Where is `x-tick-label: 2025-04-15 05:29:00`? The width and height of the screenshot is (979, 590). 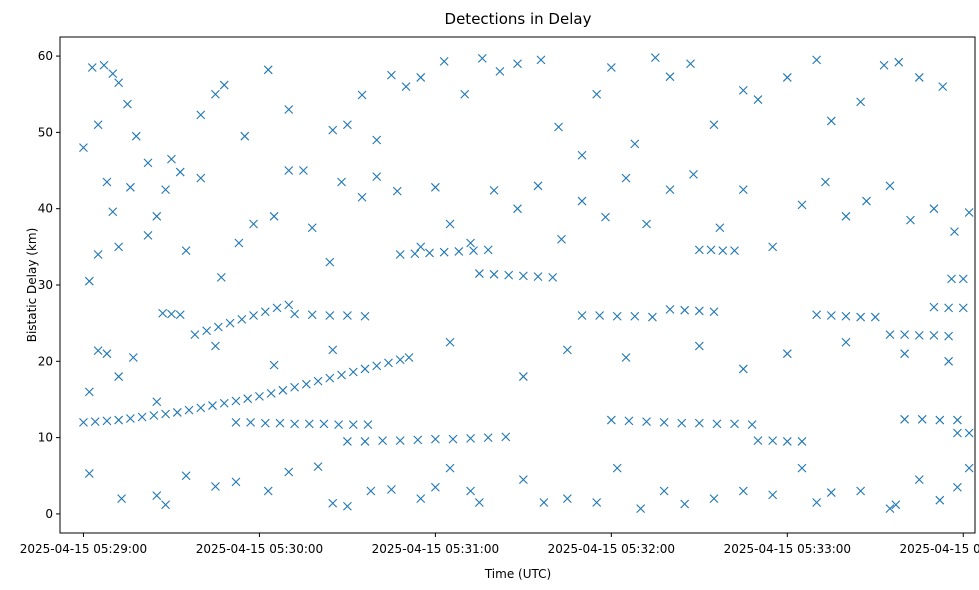
x-tick-label: 2025-04-15 05:29:00 is located at coordinates (83, 549).